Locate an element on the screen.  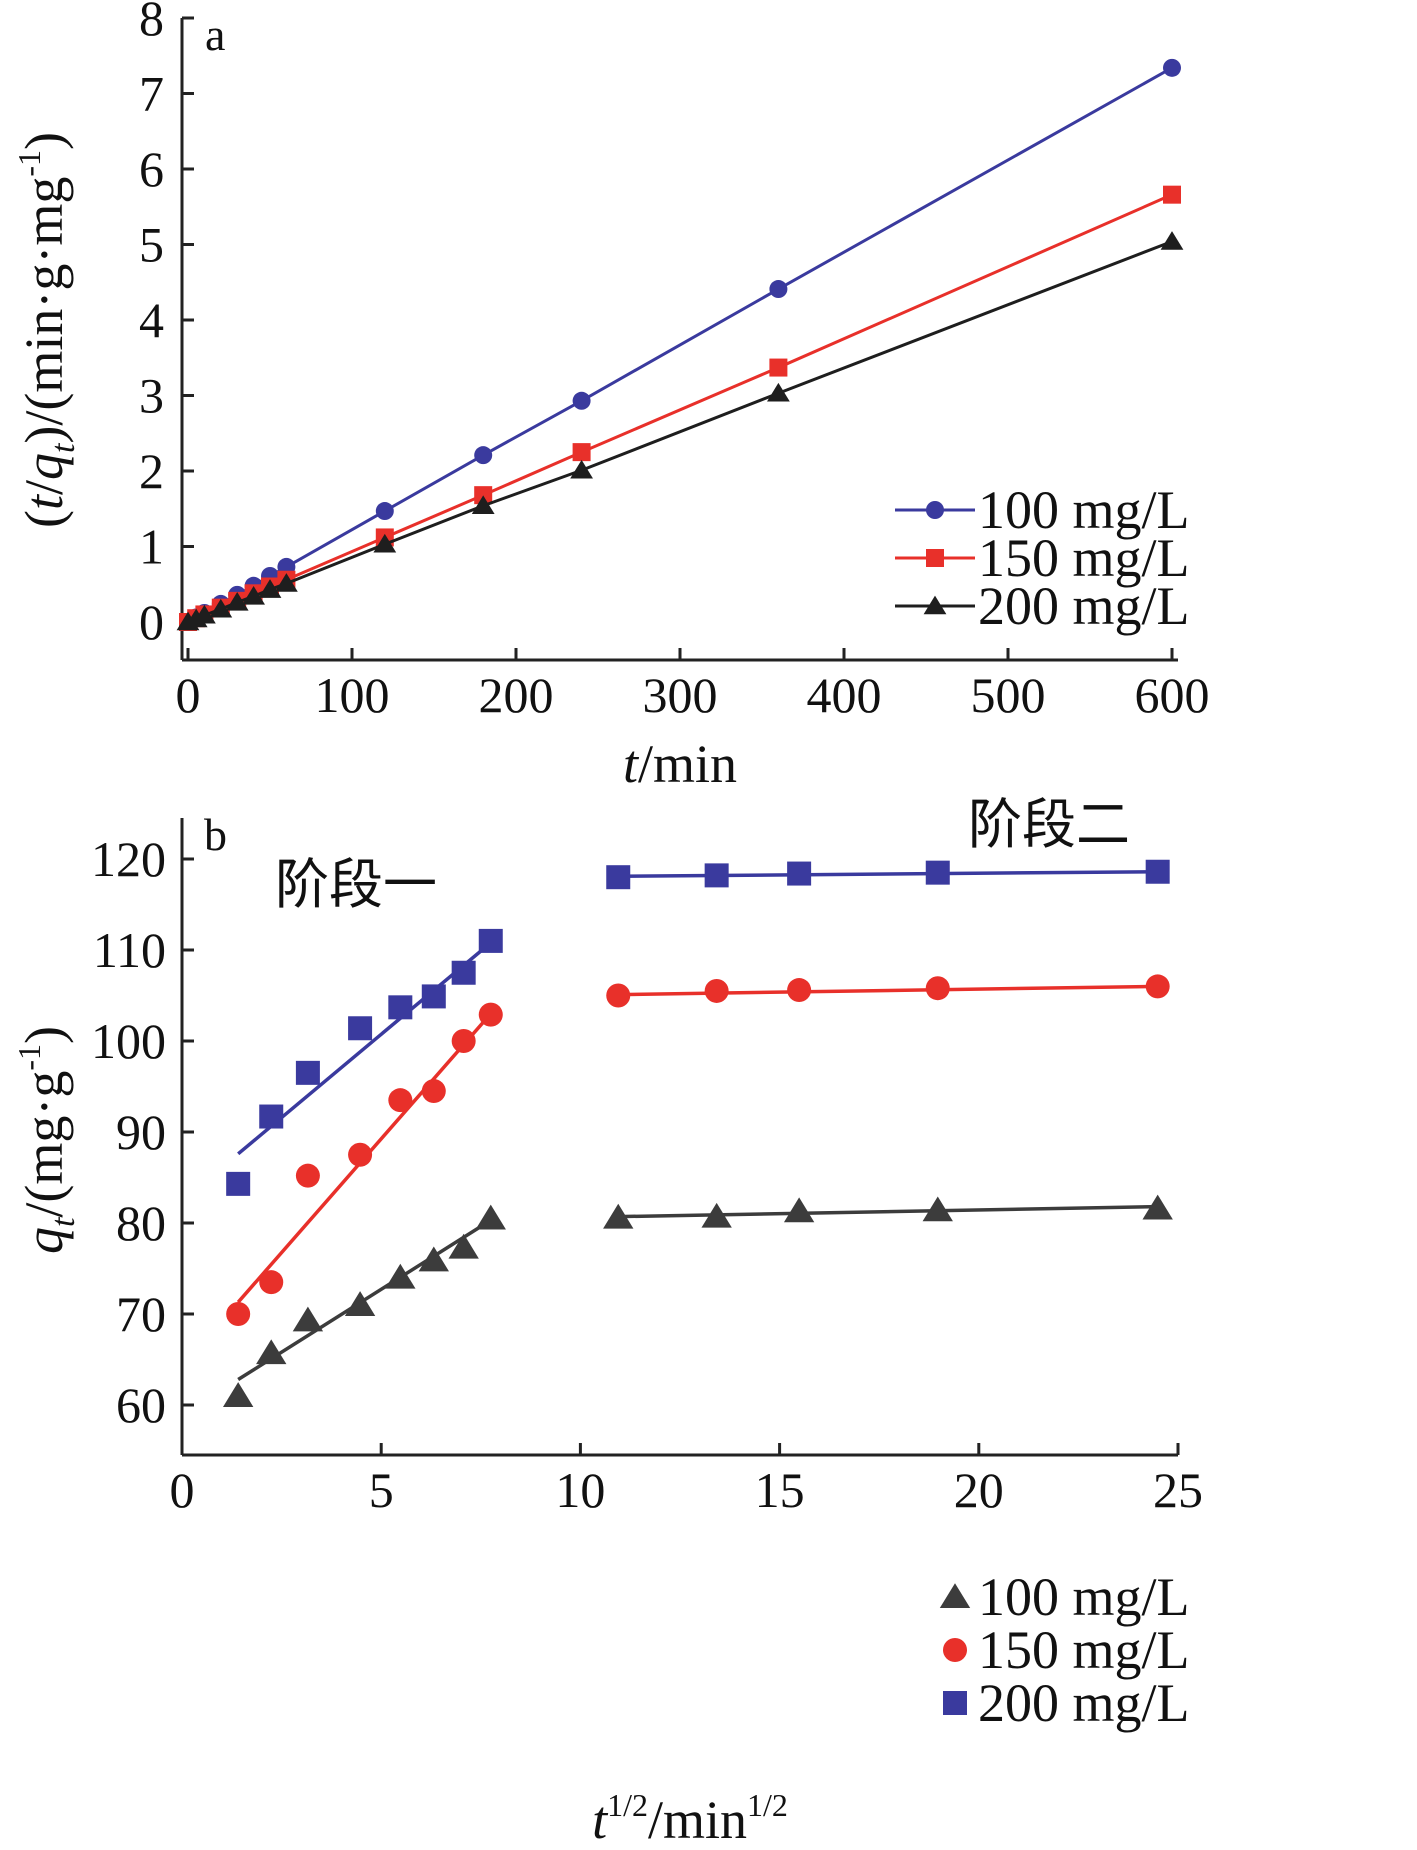
y-tick-label: 1 is located at coordinates (151, 547).